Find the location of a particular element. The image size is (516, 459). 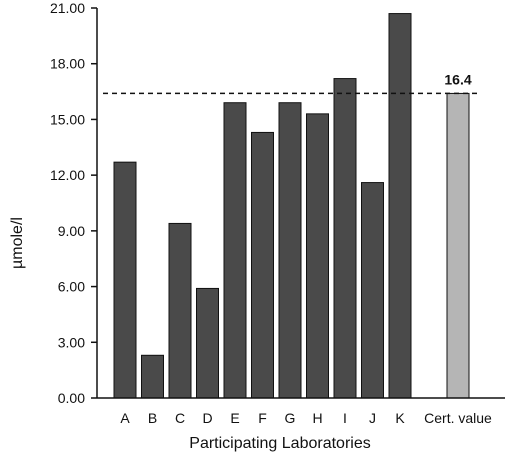

x-tick-label: C is located at coordinates (180, 418).